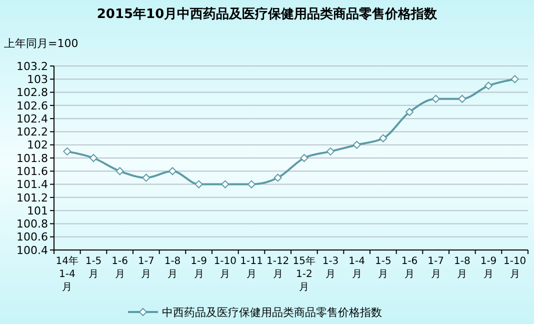  Describe the element at coordinates (32, 237) in the screenshot. I see `y-tick-label: 100.6` at that location.